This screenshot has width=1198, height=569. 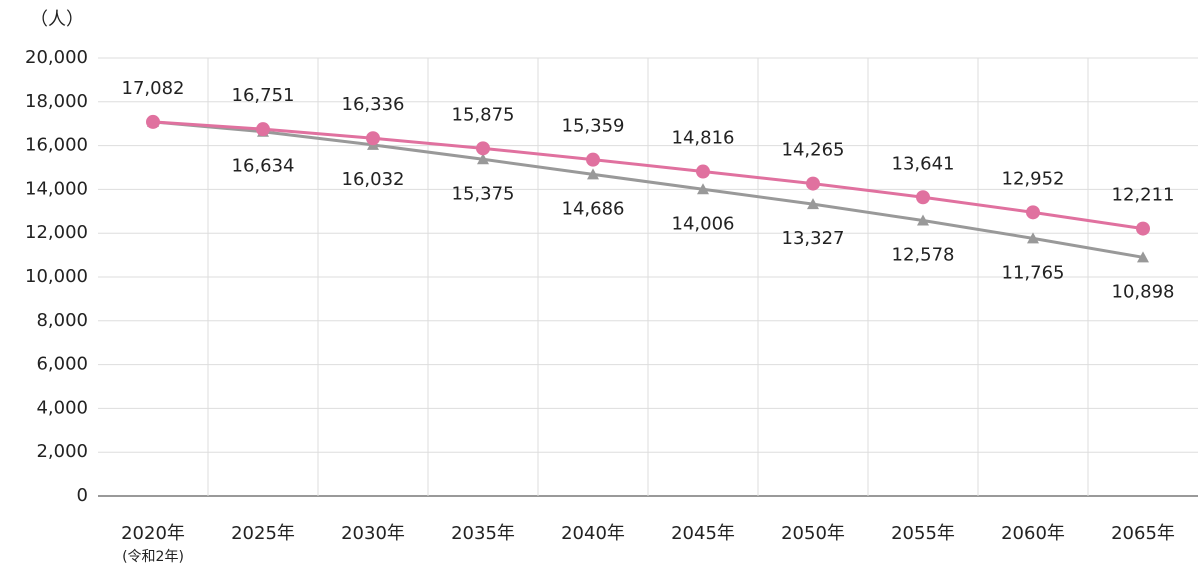 What do you see at coordinates (153, 557) in the screenshot?
I see `x-tick-note: (令和2年)` at bounding box center [153, 557].